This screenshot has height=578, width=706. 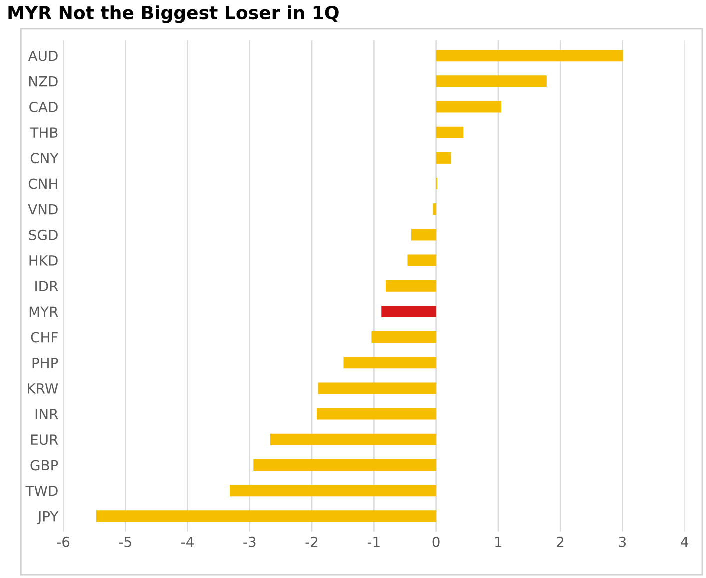 What do you see at coordinates (499, 542) in the screenshot?
I see `x-tick-label: 1` at bounding box center [499, 542].